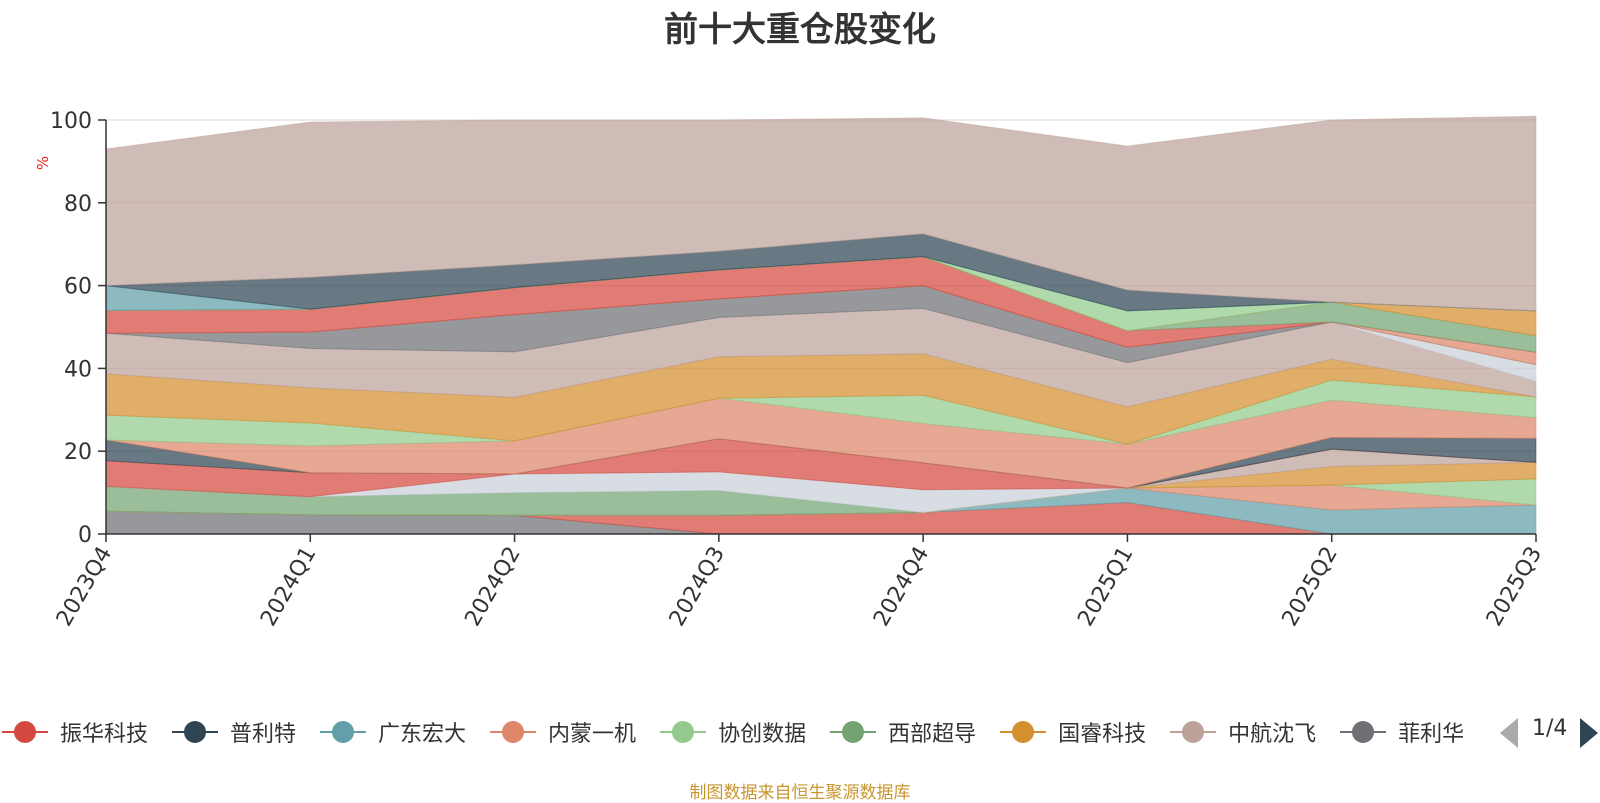 This screenshot has height=803, width=1600. I want to click on y-tick-label: 100, so click(71, 121).